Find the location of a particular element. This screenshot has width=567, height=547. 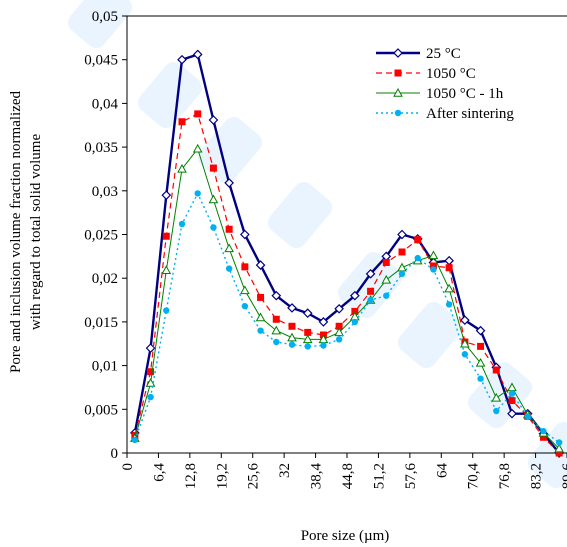

x-tick-label-12: 76,8 is located at coordinates (505, 476).